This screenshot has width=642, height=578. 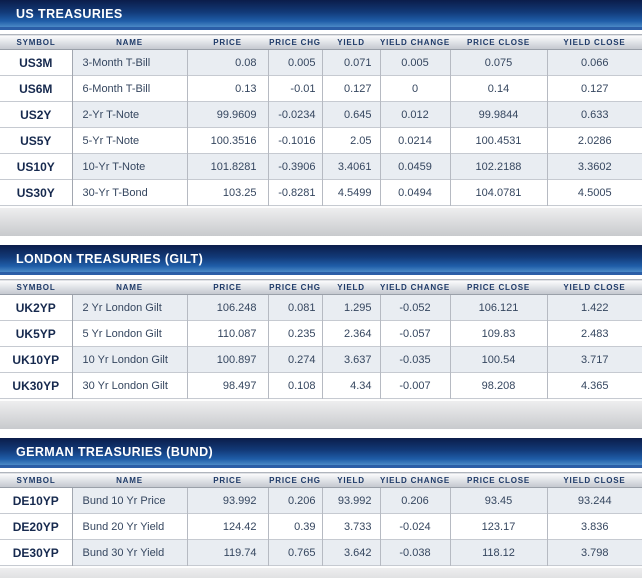 What do you see at coordinates (130, 385) in the screenshot?
I see `cell-name: 30 Yr London Gilt` at bounding box center [130, 385].